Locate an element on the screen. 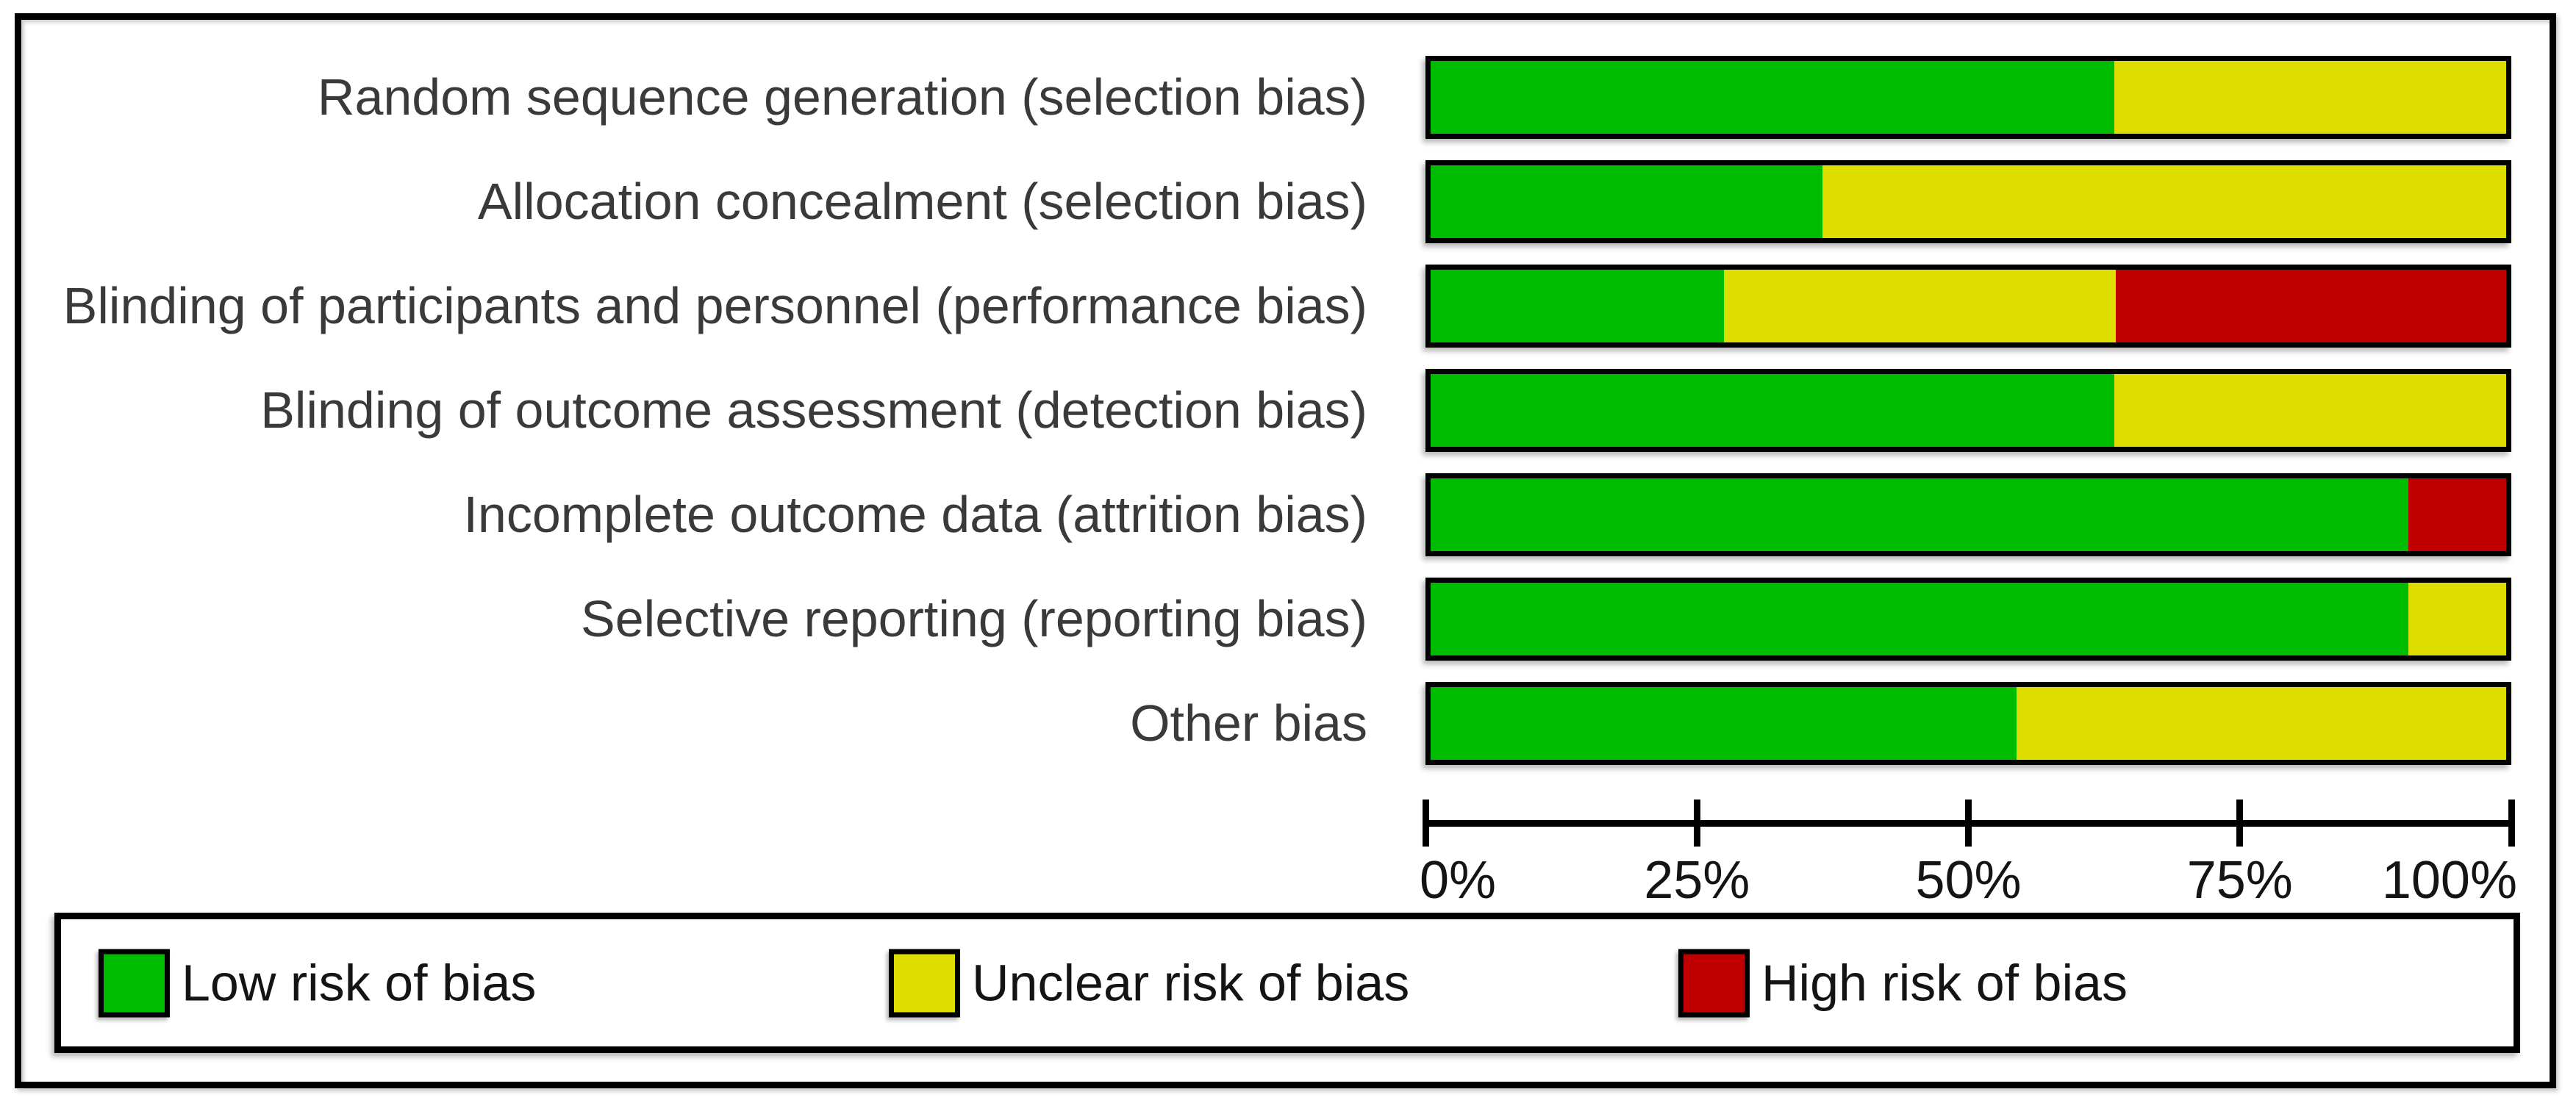  x-axis-tick-label: 25% is located at coordinates (1697, 880).